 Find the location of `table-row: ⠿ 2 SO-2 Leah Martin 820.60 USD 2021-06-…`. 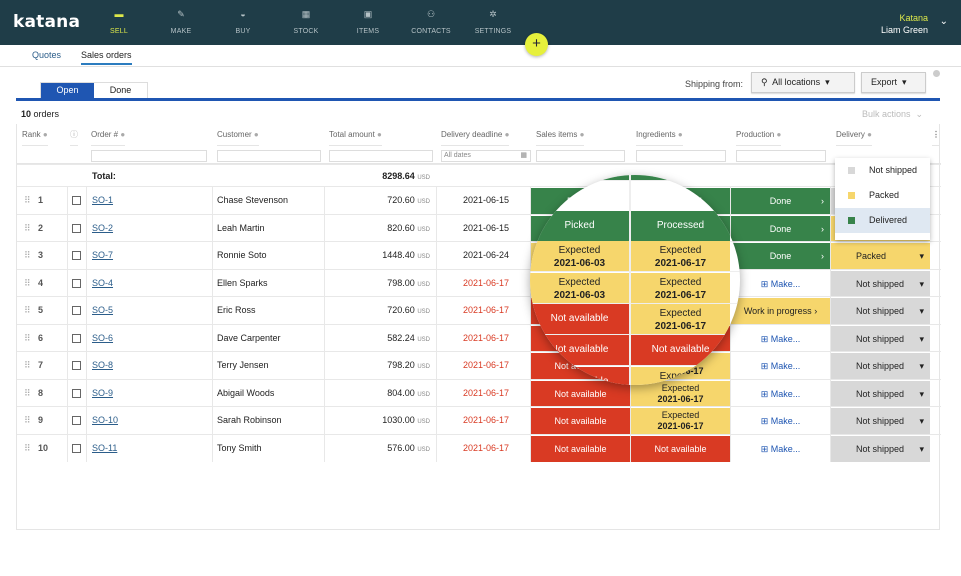

table-row: ⠿ 2 SO-2 Leah Martin 820.60 USD 2021-06-… is located at coordinates (479, 227).